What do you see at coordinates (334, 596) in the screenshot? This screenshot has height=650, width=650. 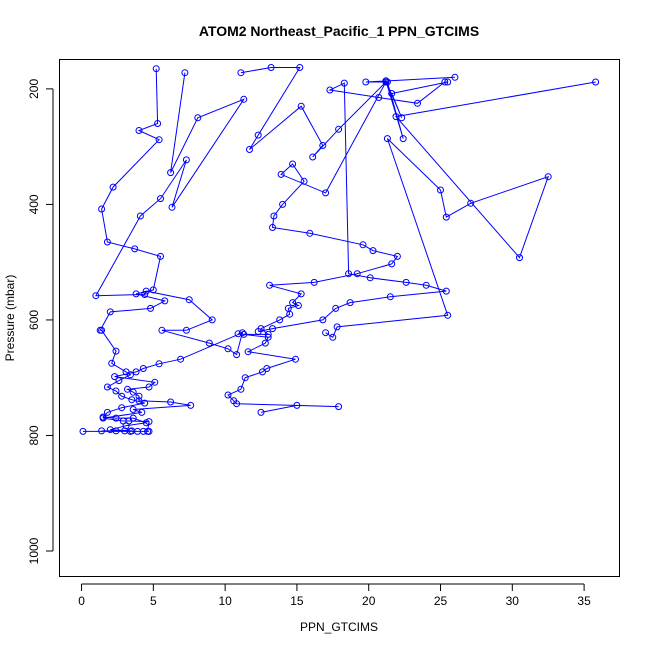 I see `x-axis: 0 5 10 15 20 25 30 35` at bounding box center [334, 596].